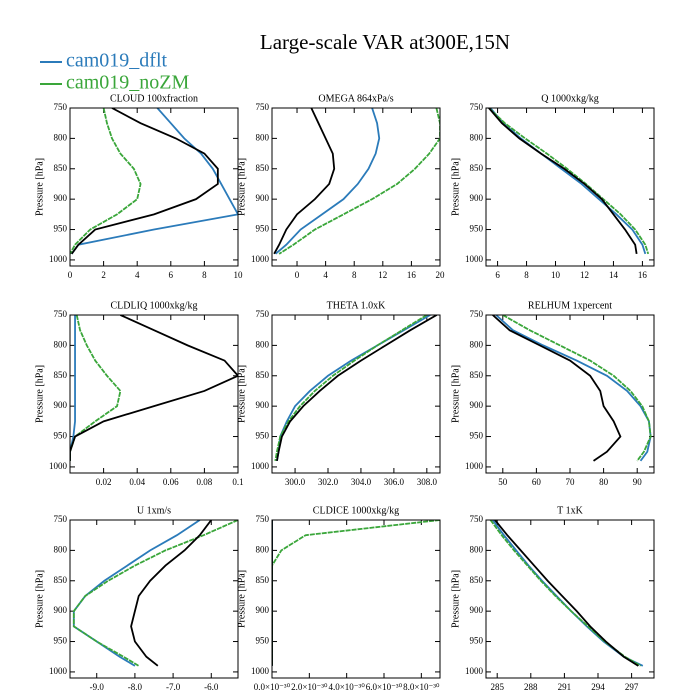 This screenshot has width=700, height=700. Describe the element at coordinates (171, 482) in the screenshot. I see `x-tick-label: 0.06` at that location.